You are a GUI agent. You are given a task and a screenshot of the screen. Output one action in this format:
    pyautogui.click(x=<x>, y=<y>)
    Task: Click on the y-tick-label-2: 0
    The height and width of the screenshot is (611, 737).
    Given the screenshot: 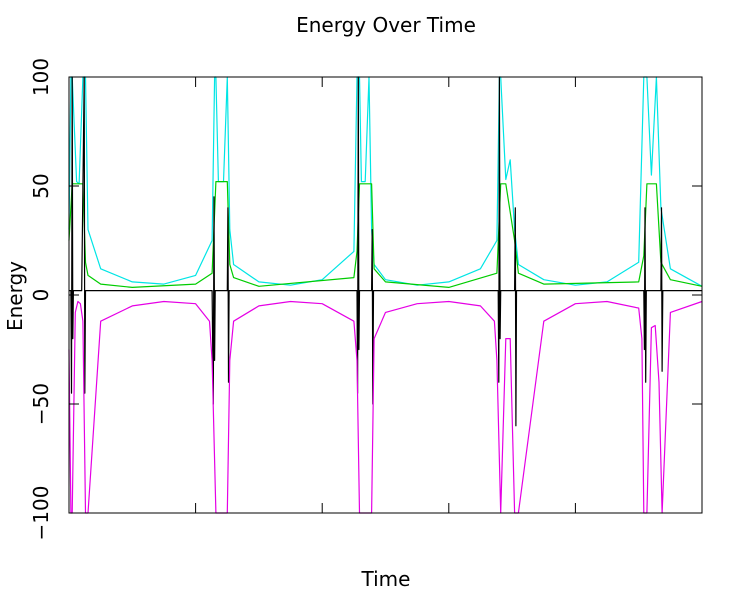 What is the action you would take?
    pyautogui.click(x=41, y=295)
    